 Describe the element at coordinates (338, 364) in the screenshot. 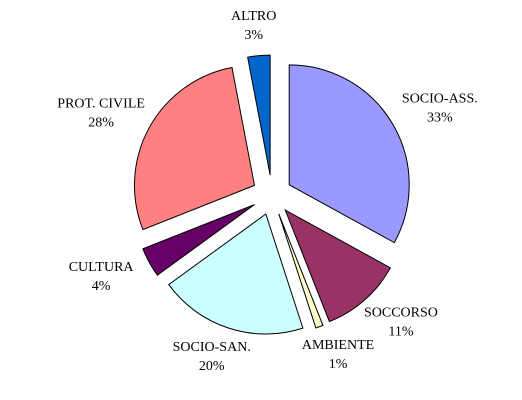

I see `slice-value-label: 1%` at that location.